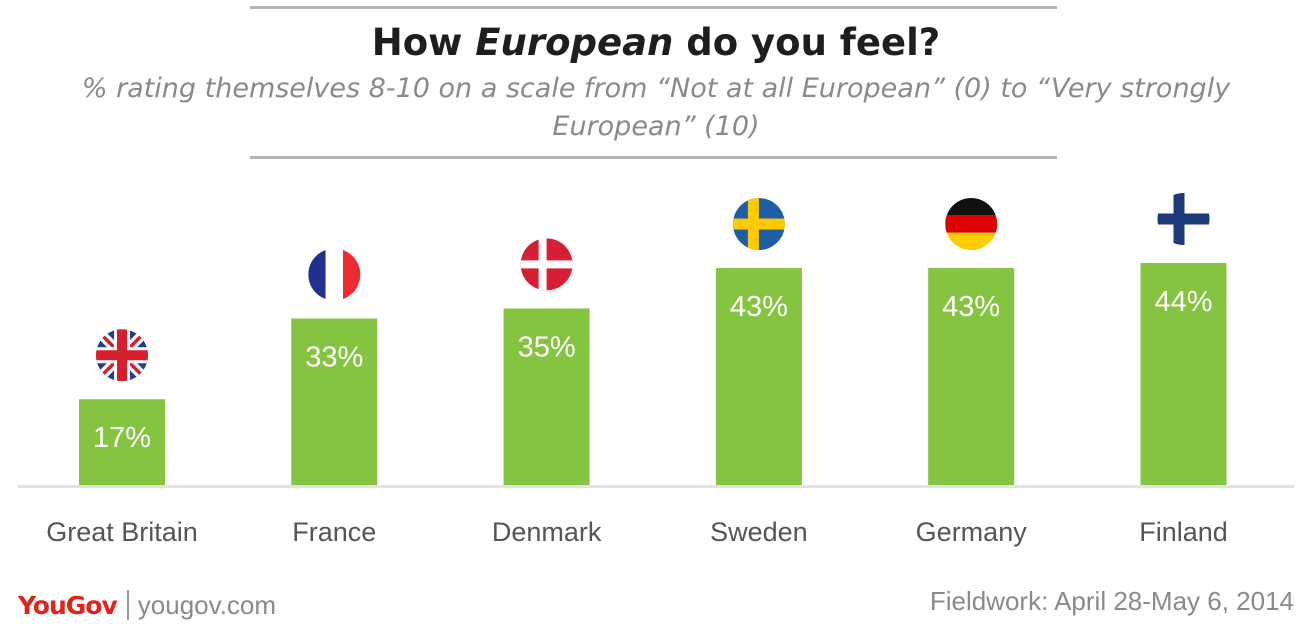 This screenshot has width=1312, height=627. What do you see at coordinates (546, 264) in the screenshot?
I see `denmark-flag-icon` at bounding box center [546, 264].